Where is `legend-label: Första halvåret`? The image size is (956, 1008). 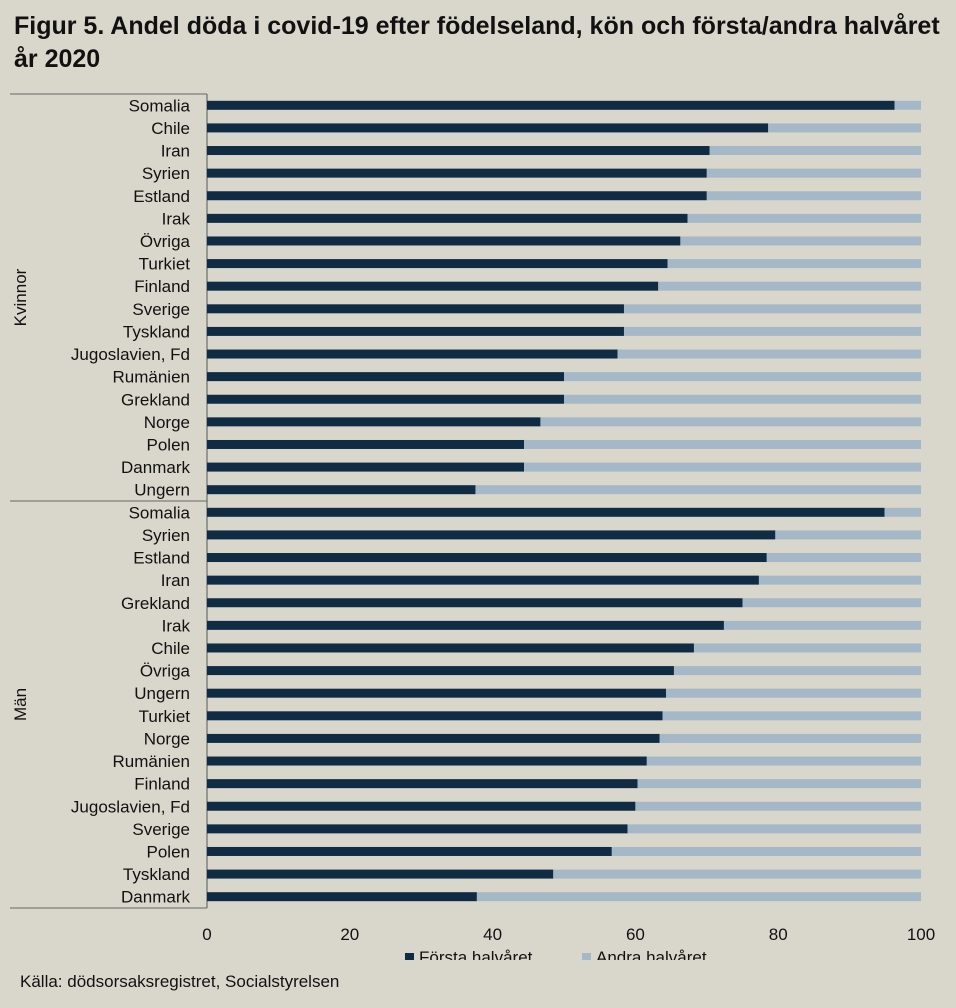
legend-label: Första halvåret is located at coordinates (476, 954).